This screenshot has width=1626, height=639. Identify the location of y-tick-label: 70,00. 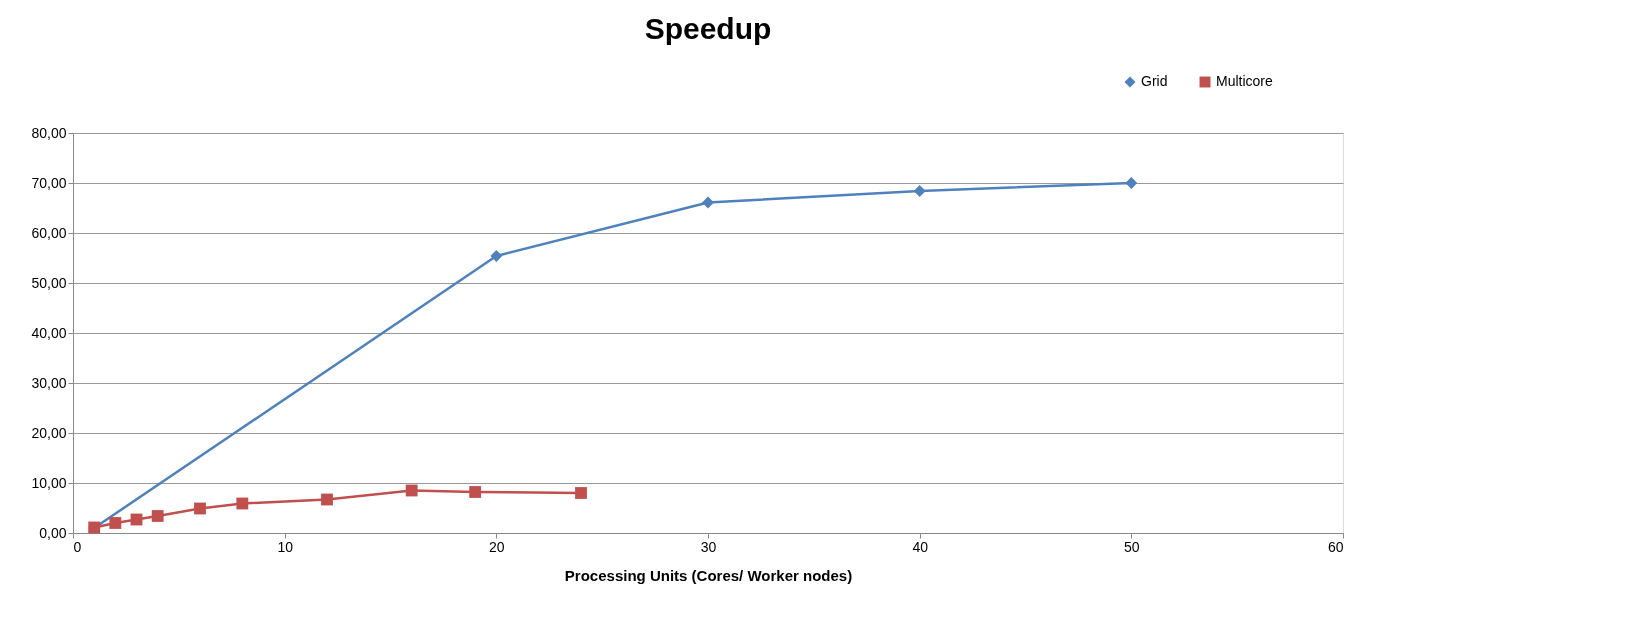
(49, 182).